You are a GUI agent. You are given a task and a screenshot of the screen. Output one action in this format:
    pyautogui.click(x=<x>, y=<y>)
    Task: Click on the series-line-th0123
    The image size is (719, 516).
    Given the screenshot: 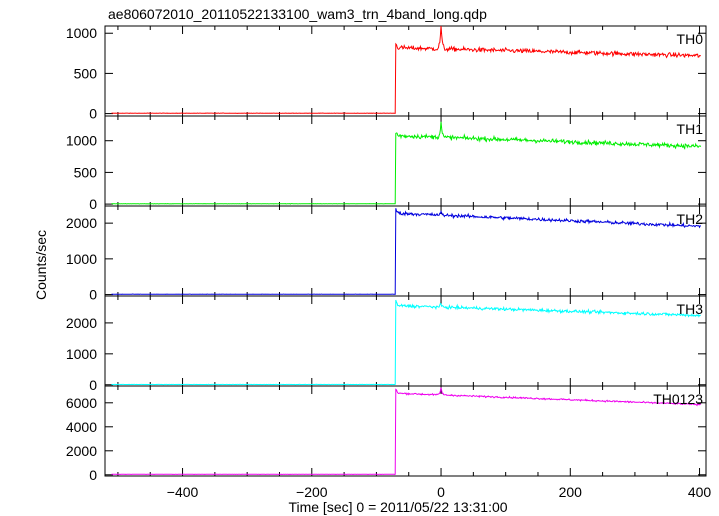 What is the action you would take?
    pyautogui.click(x=406, y=431)
    